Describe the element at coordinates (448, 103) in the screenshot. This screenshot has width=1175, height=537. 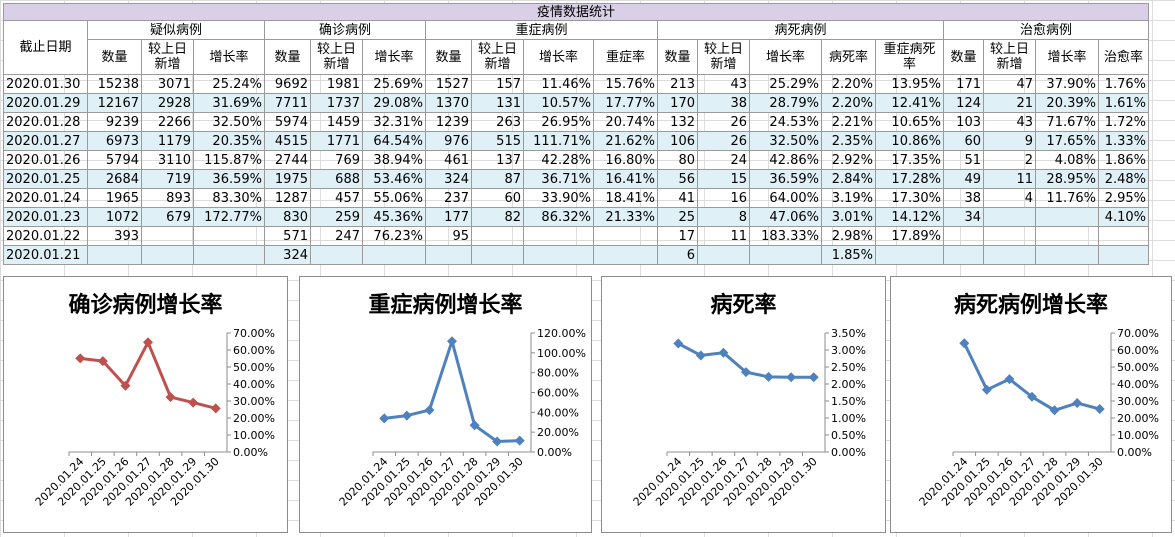
I see `table-cell: 1370` at that location.